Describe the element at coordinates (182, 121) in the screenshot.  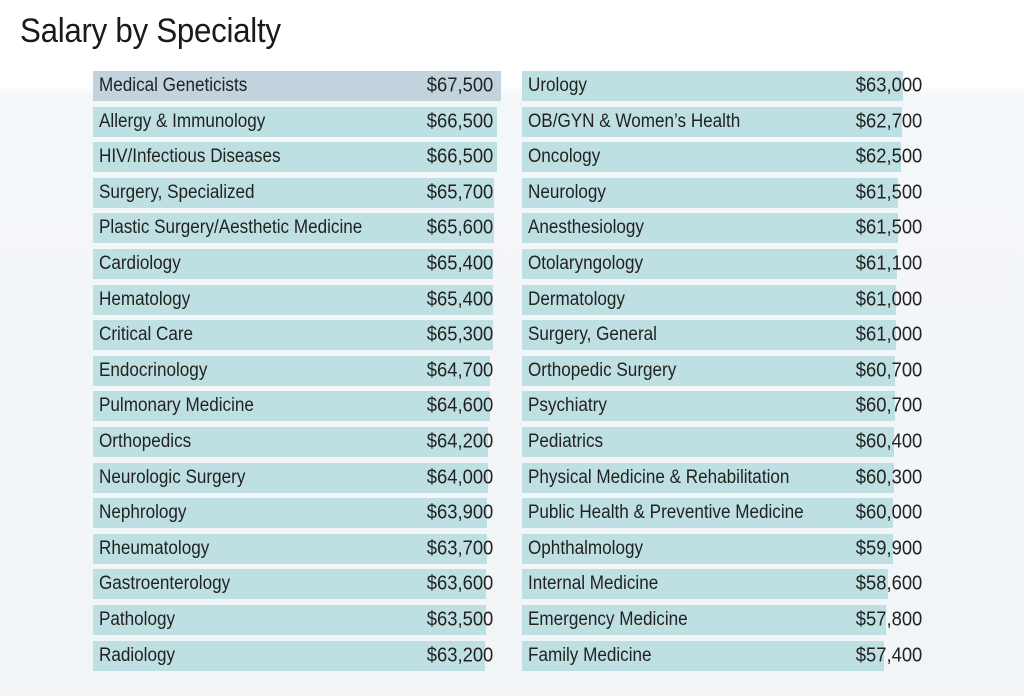
I see `category-label: Allergy & Immunology` at that location.